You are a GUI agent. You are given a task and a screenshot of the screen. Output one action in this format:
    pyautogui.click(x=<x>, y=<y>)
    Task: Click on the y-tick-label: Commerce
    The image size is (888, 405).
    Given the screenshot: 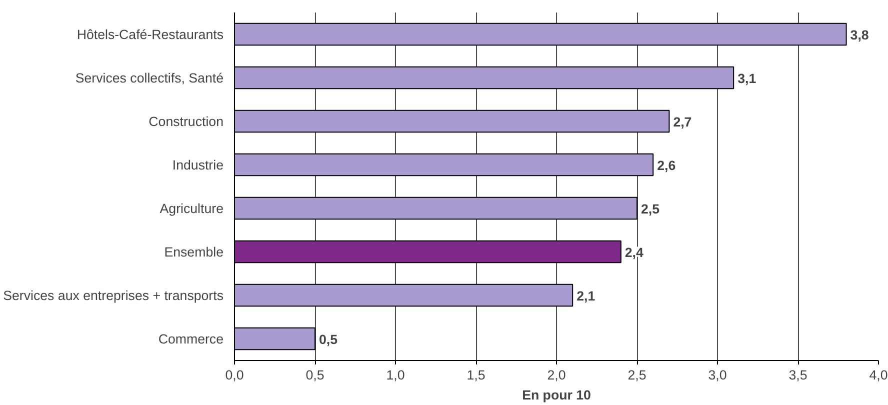 What is the action you would take?
    pyautogui.click(x=191, y=338)
    